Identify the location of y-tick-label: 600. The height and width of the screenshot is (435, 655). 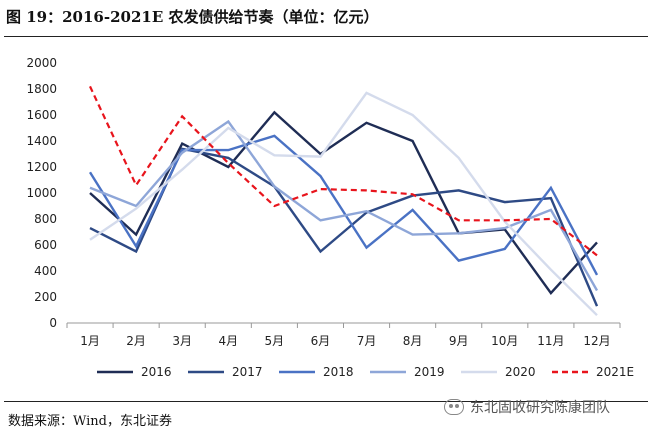
(45, 245).